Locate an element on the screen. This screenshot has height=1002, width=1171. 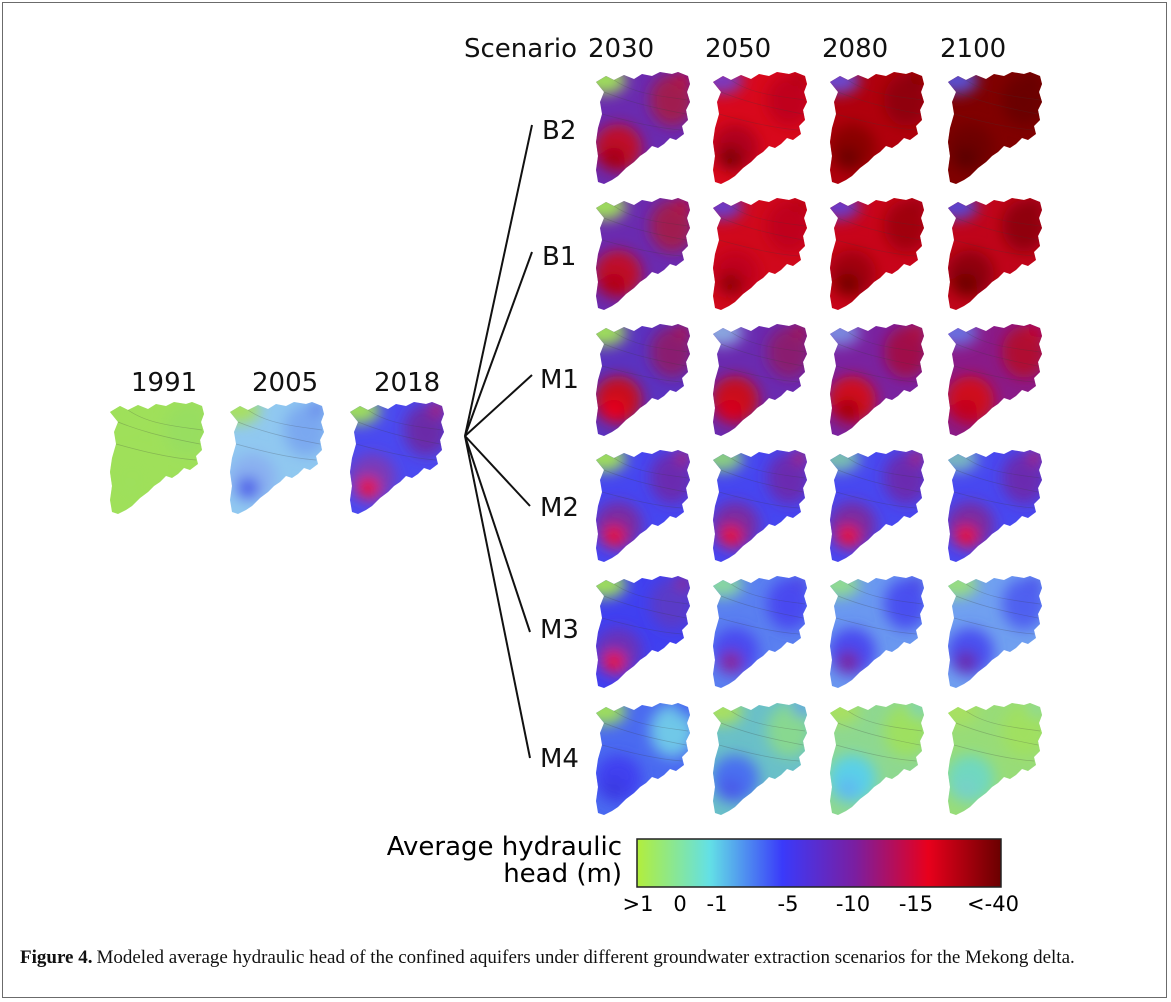
map-m3-2050 is located at coordinates (760, 632).